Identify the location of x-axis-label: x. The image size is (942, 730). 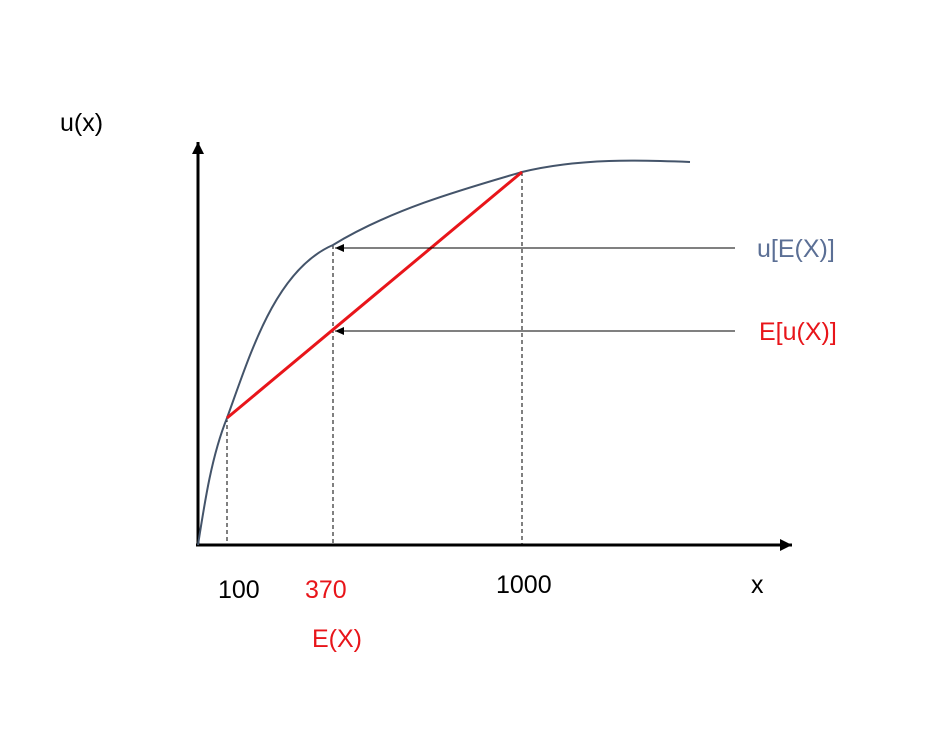
(757, 585).